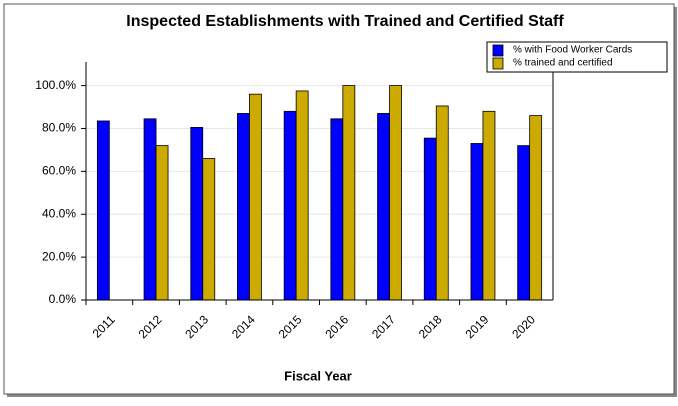 The height and width of the screenshot is (406, 678). Describe the element at coordinates (63, 299) in the screenshot. I see `y-tick-label: 0.0%` at that location.